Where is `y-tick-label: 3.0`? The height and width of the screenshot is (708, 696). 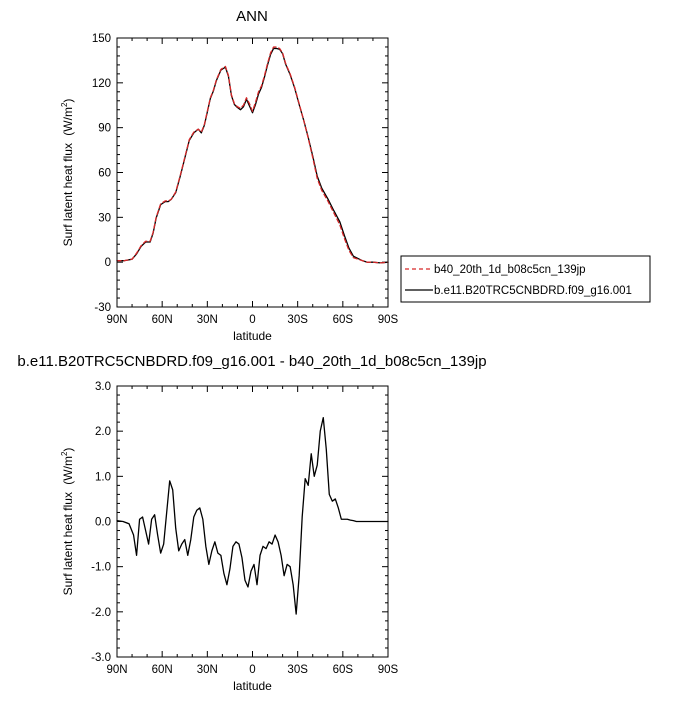 y-tick-label: 3.0 is located at coordinates (103, 387).